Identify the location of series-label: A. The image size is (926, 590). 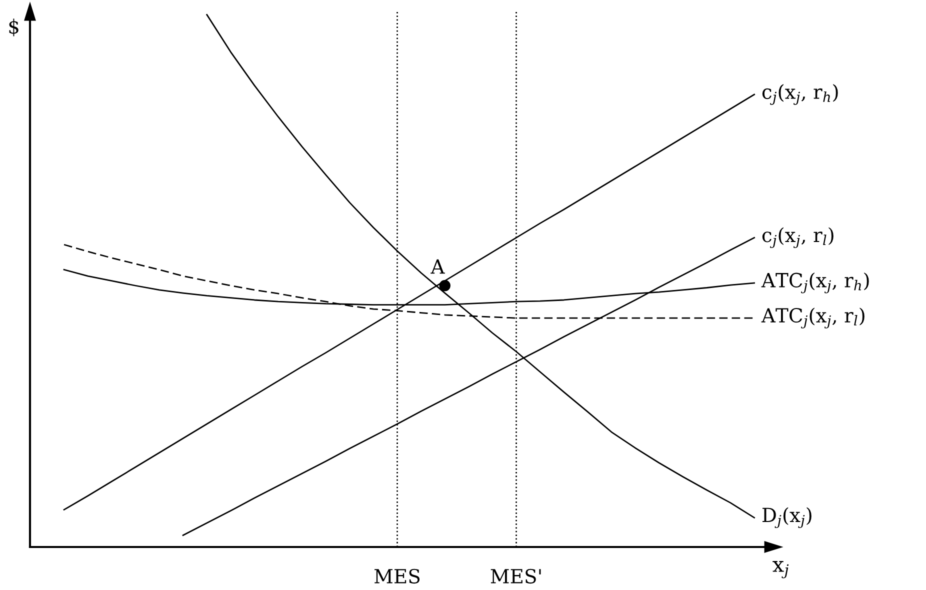
(437, 266).